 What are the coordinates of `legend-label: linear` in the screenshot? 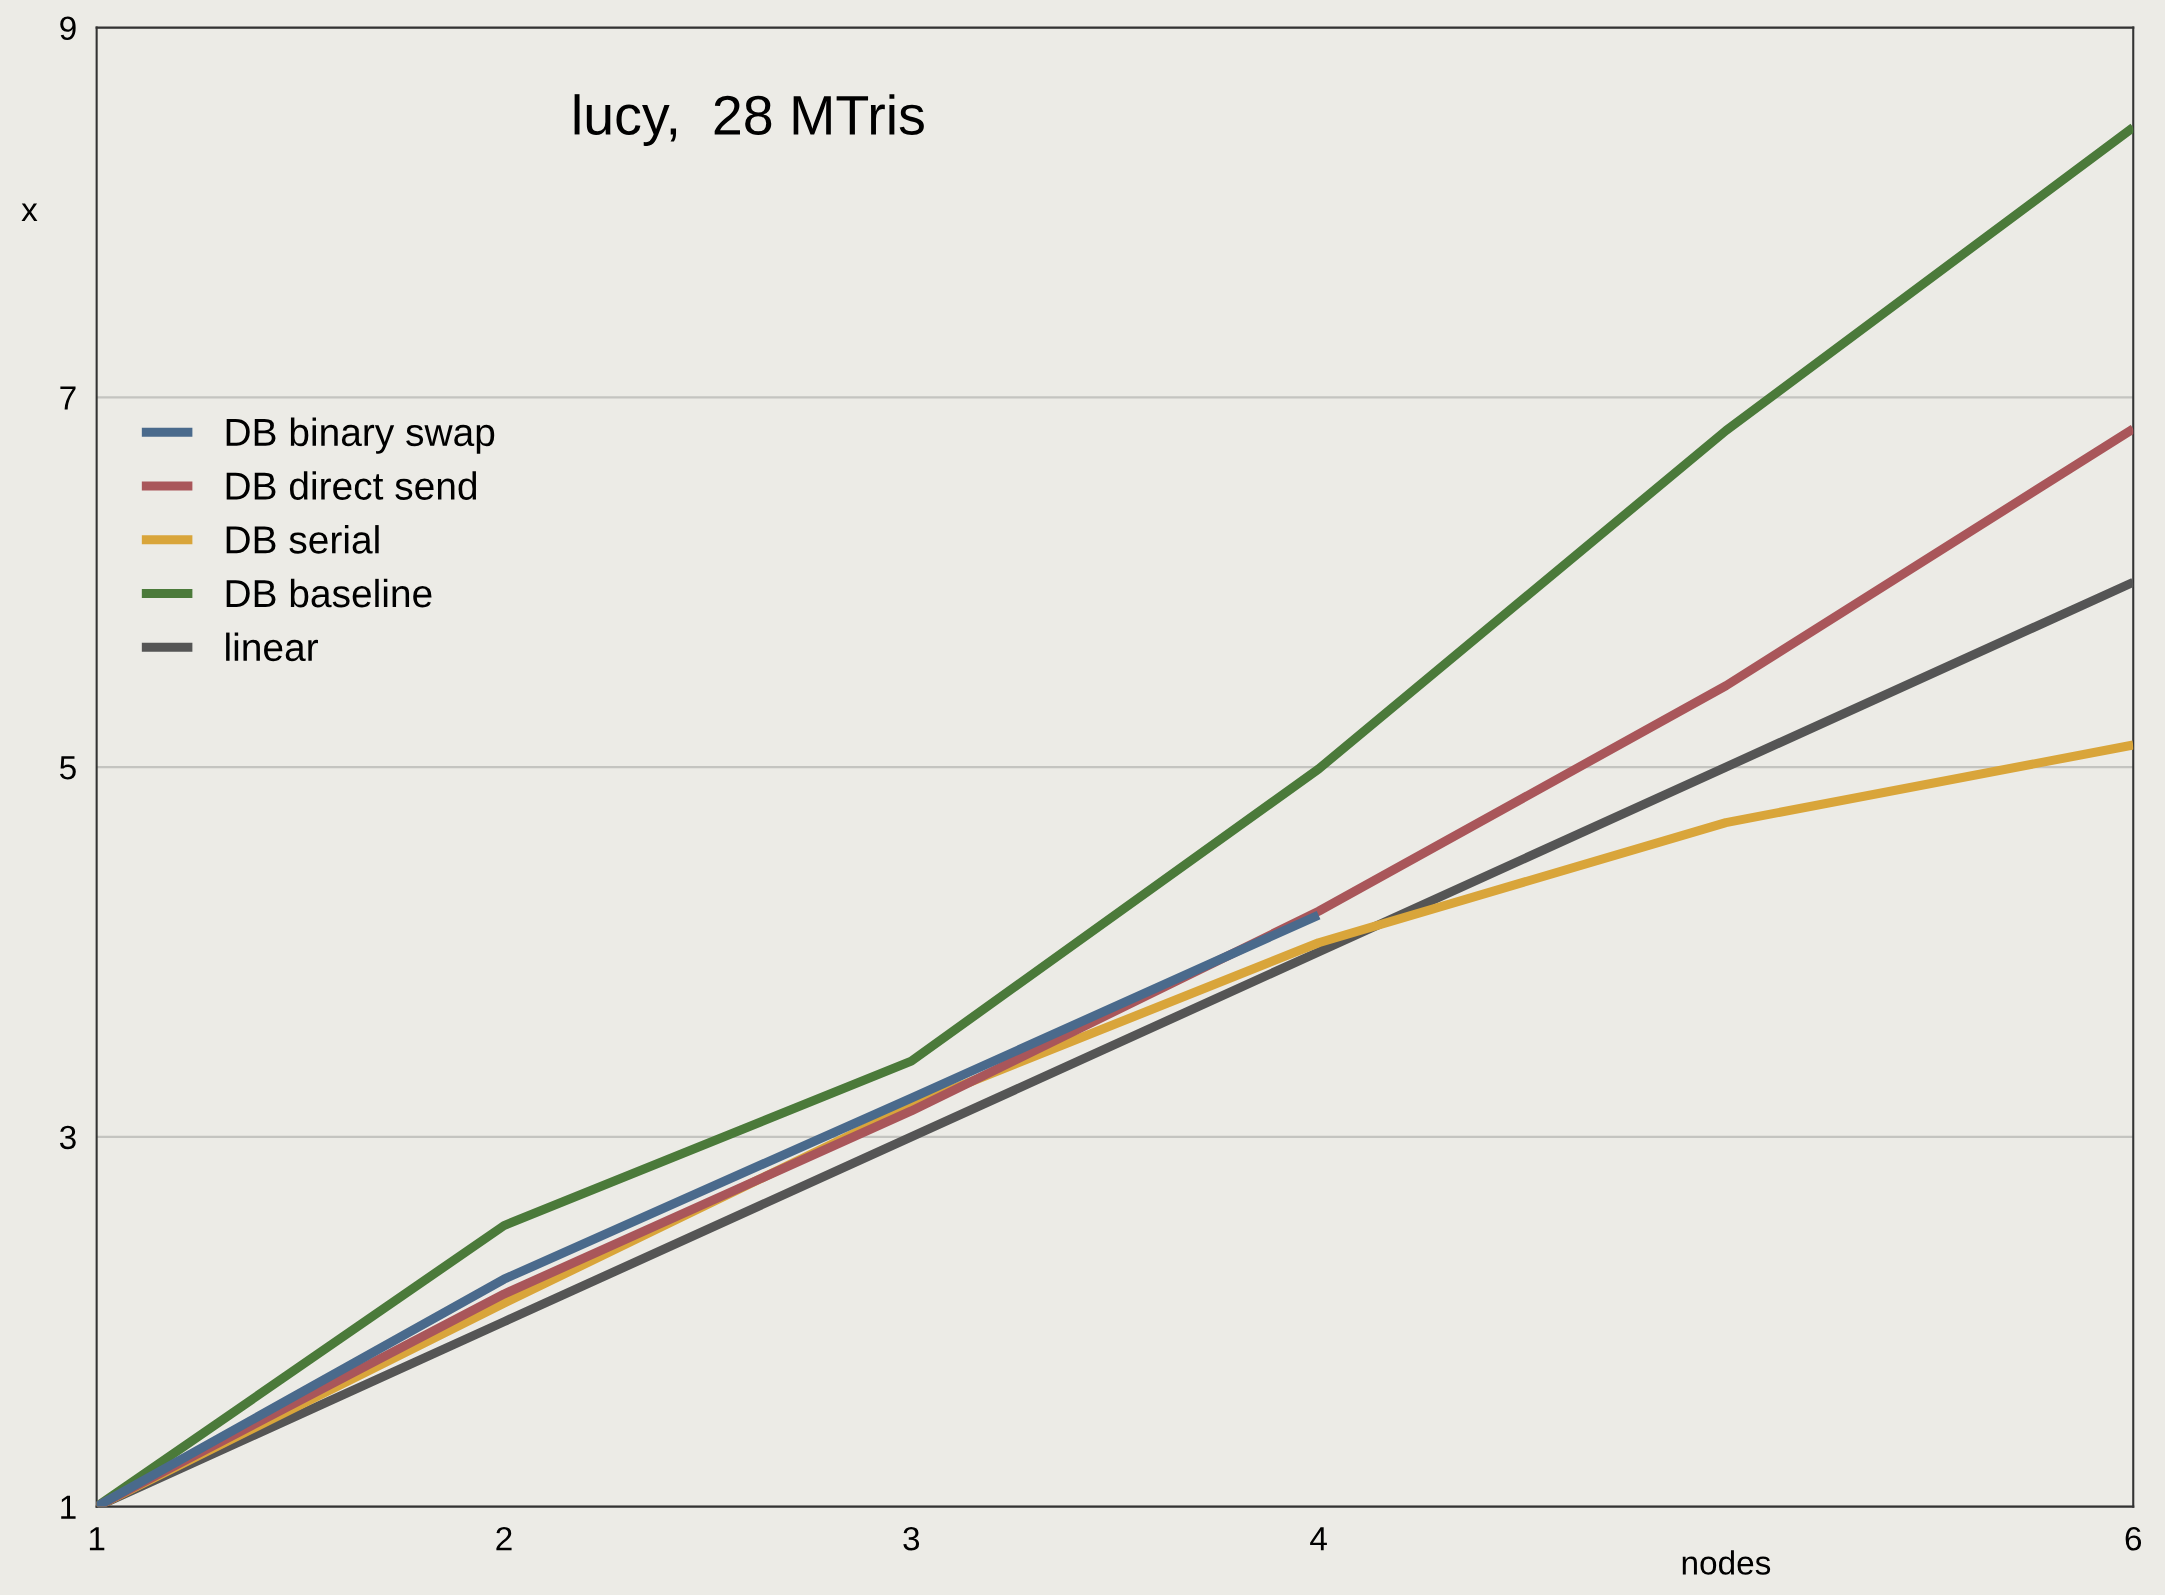 It's located at (272, 647).